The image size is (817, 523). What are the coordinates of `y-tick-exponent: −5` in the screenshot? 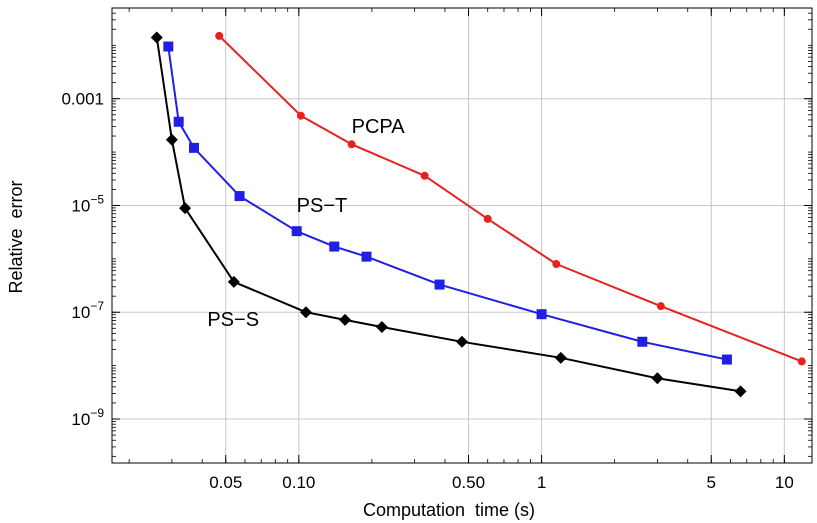 It's located at (97, 199).